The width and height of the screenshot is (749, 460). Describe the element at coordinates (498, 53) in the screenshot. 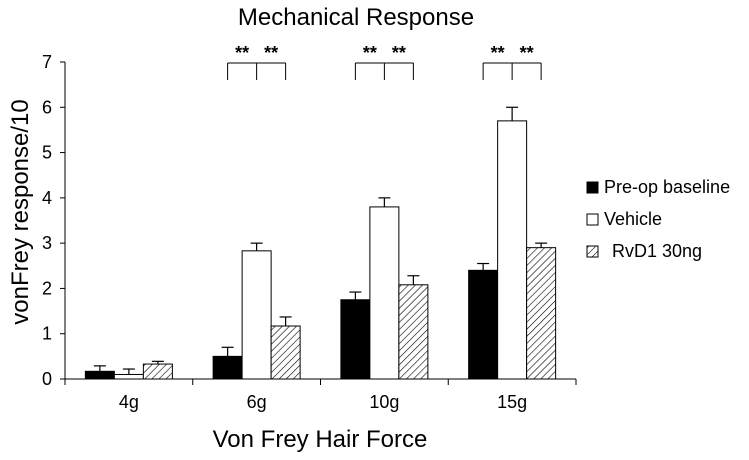

I see `sig-label-2-0: **` at that location.